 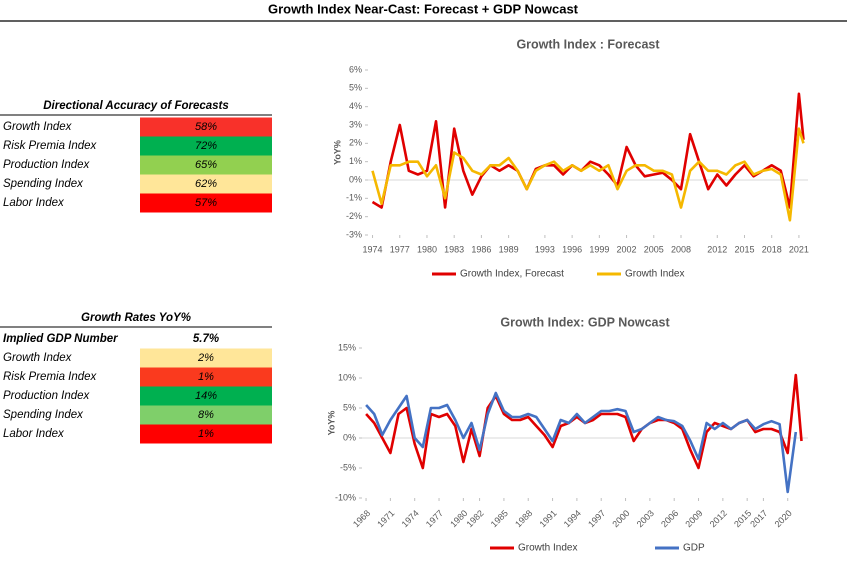 I want to click on x-tick-label: 1968, so click(x=361, y=518).